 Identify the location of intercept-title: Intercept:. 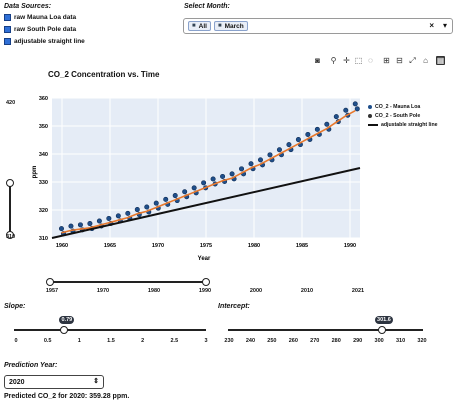
(234, 306).